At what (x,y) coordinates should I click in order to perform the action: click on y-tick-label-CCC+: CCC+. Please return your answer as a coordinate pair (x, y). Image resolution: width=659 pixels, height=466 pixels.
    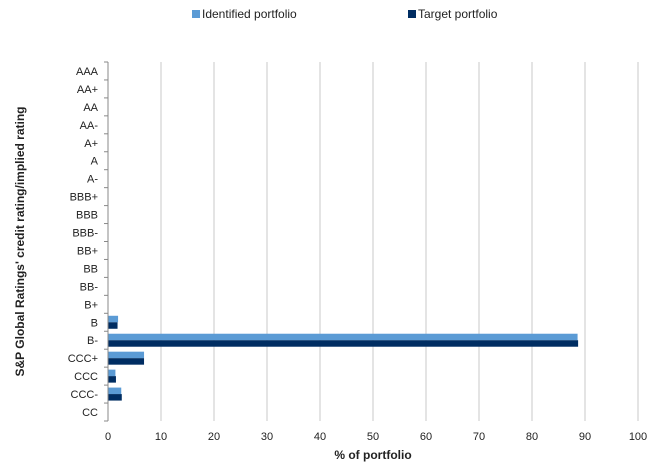
    Looking at the image, I should click on (83, 359).